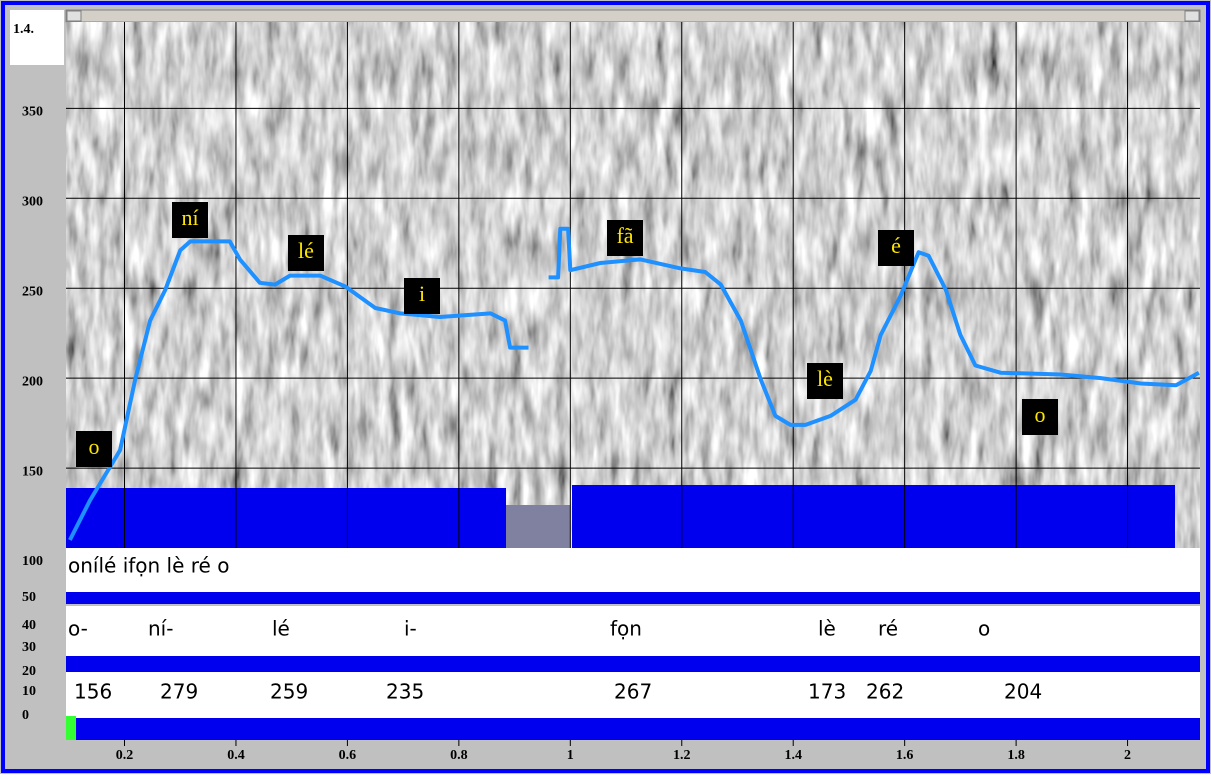  Describe the element at coordinates (682, 755) in the screenshot. I see `x-tick-label: 1.2` at that location.